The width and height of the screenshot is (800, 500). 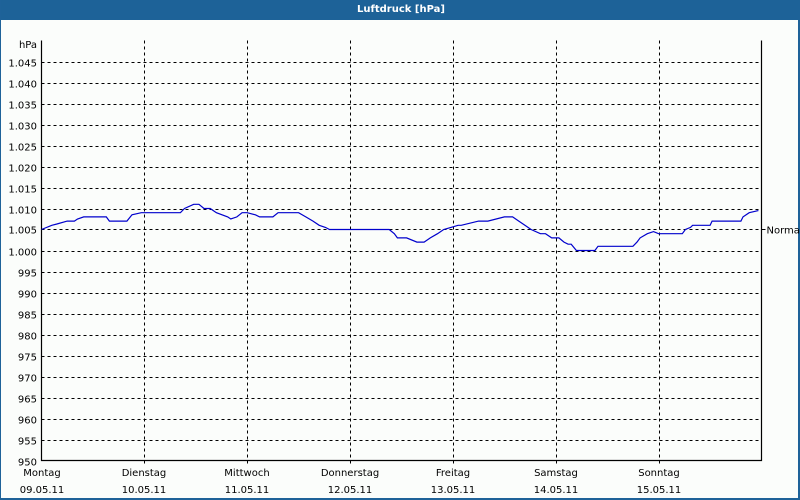 What do you see at coordinates (28, 45) in the screenshot?
I see `y-axis-unit: hPa` at bounding box center [28, 45].